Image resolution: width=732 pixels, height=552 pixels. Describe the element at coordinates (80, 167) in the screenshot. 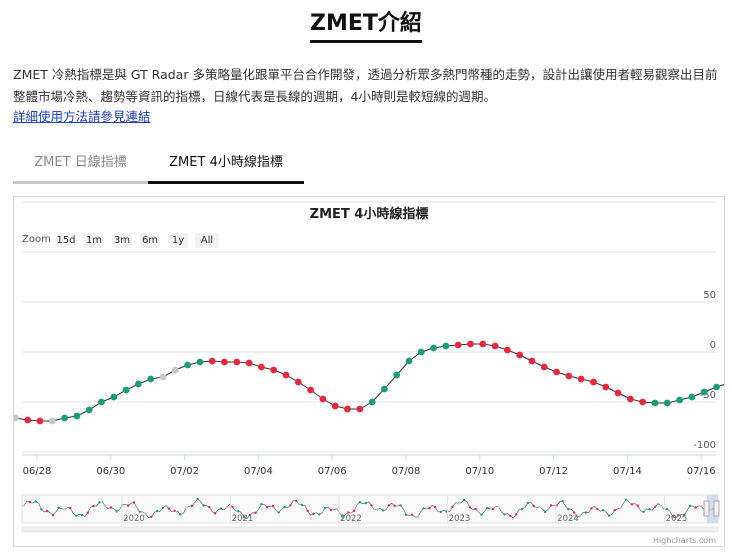

I see `tab-daily: ZMET 日線指標` at that location.